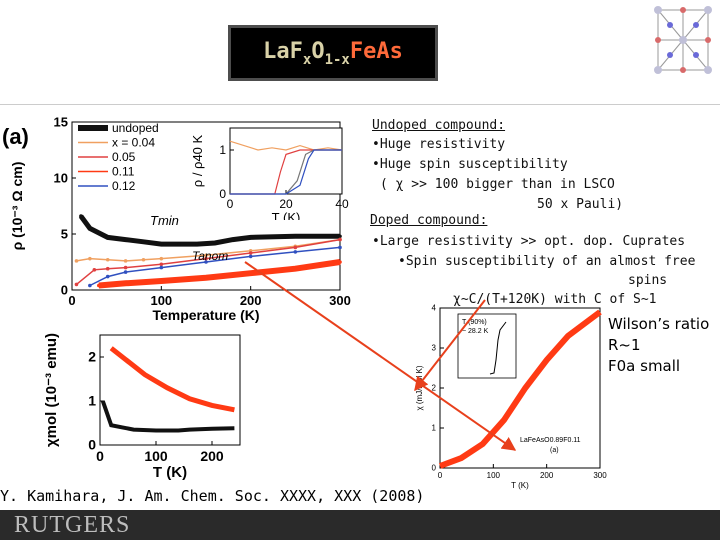 Image resolution: width=720 pixels, height=540 pixels. I want to click on y-tick-label: 15, so click(61, 121).